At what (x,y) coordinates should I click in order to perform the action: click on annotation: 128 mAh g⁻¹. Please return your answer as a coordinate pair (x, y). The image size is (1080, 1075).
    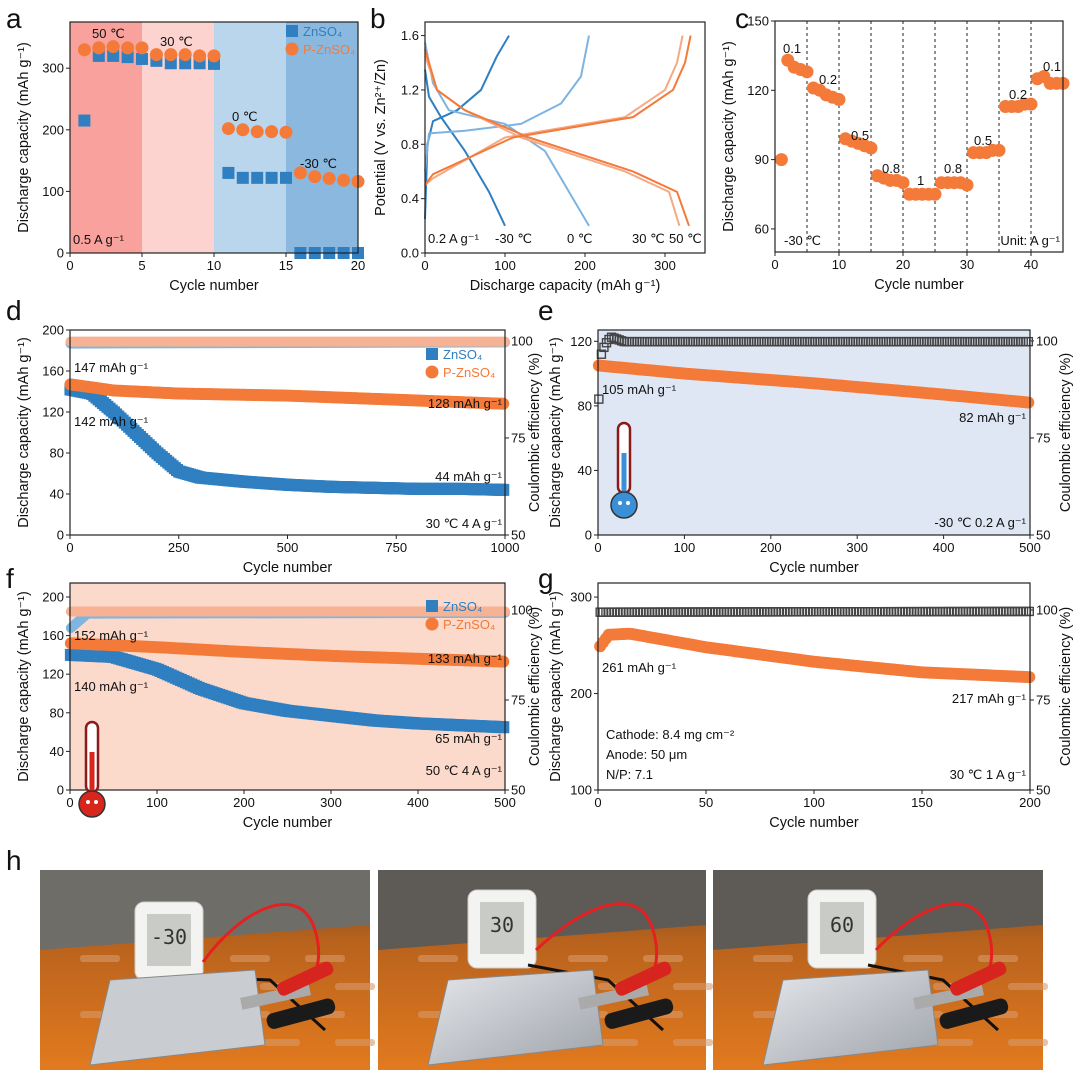
    Looking at the image, I should click on (465, 403).